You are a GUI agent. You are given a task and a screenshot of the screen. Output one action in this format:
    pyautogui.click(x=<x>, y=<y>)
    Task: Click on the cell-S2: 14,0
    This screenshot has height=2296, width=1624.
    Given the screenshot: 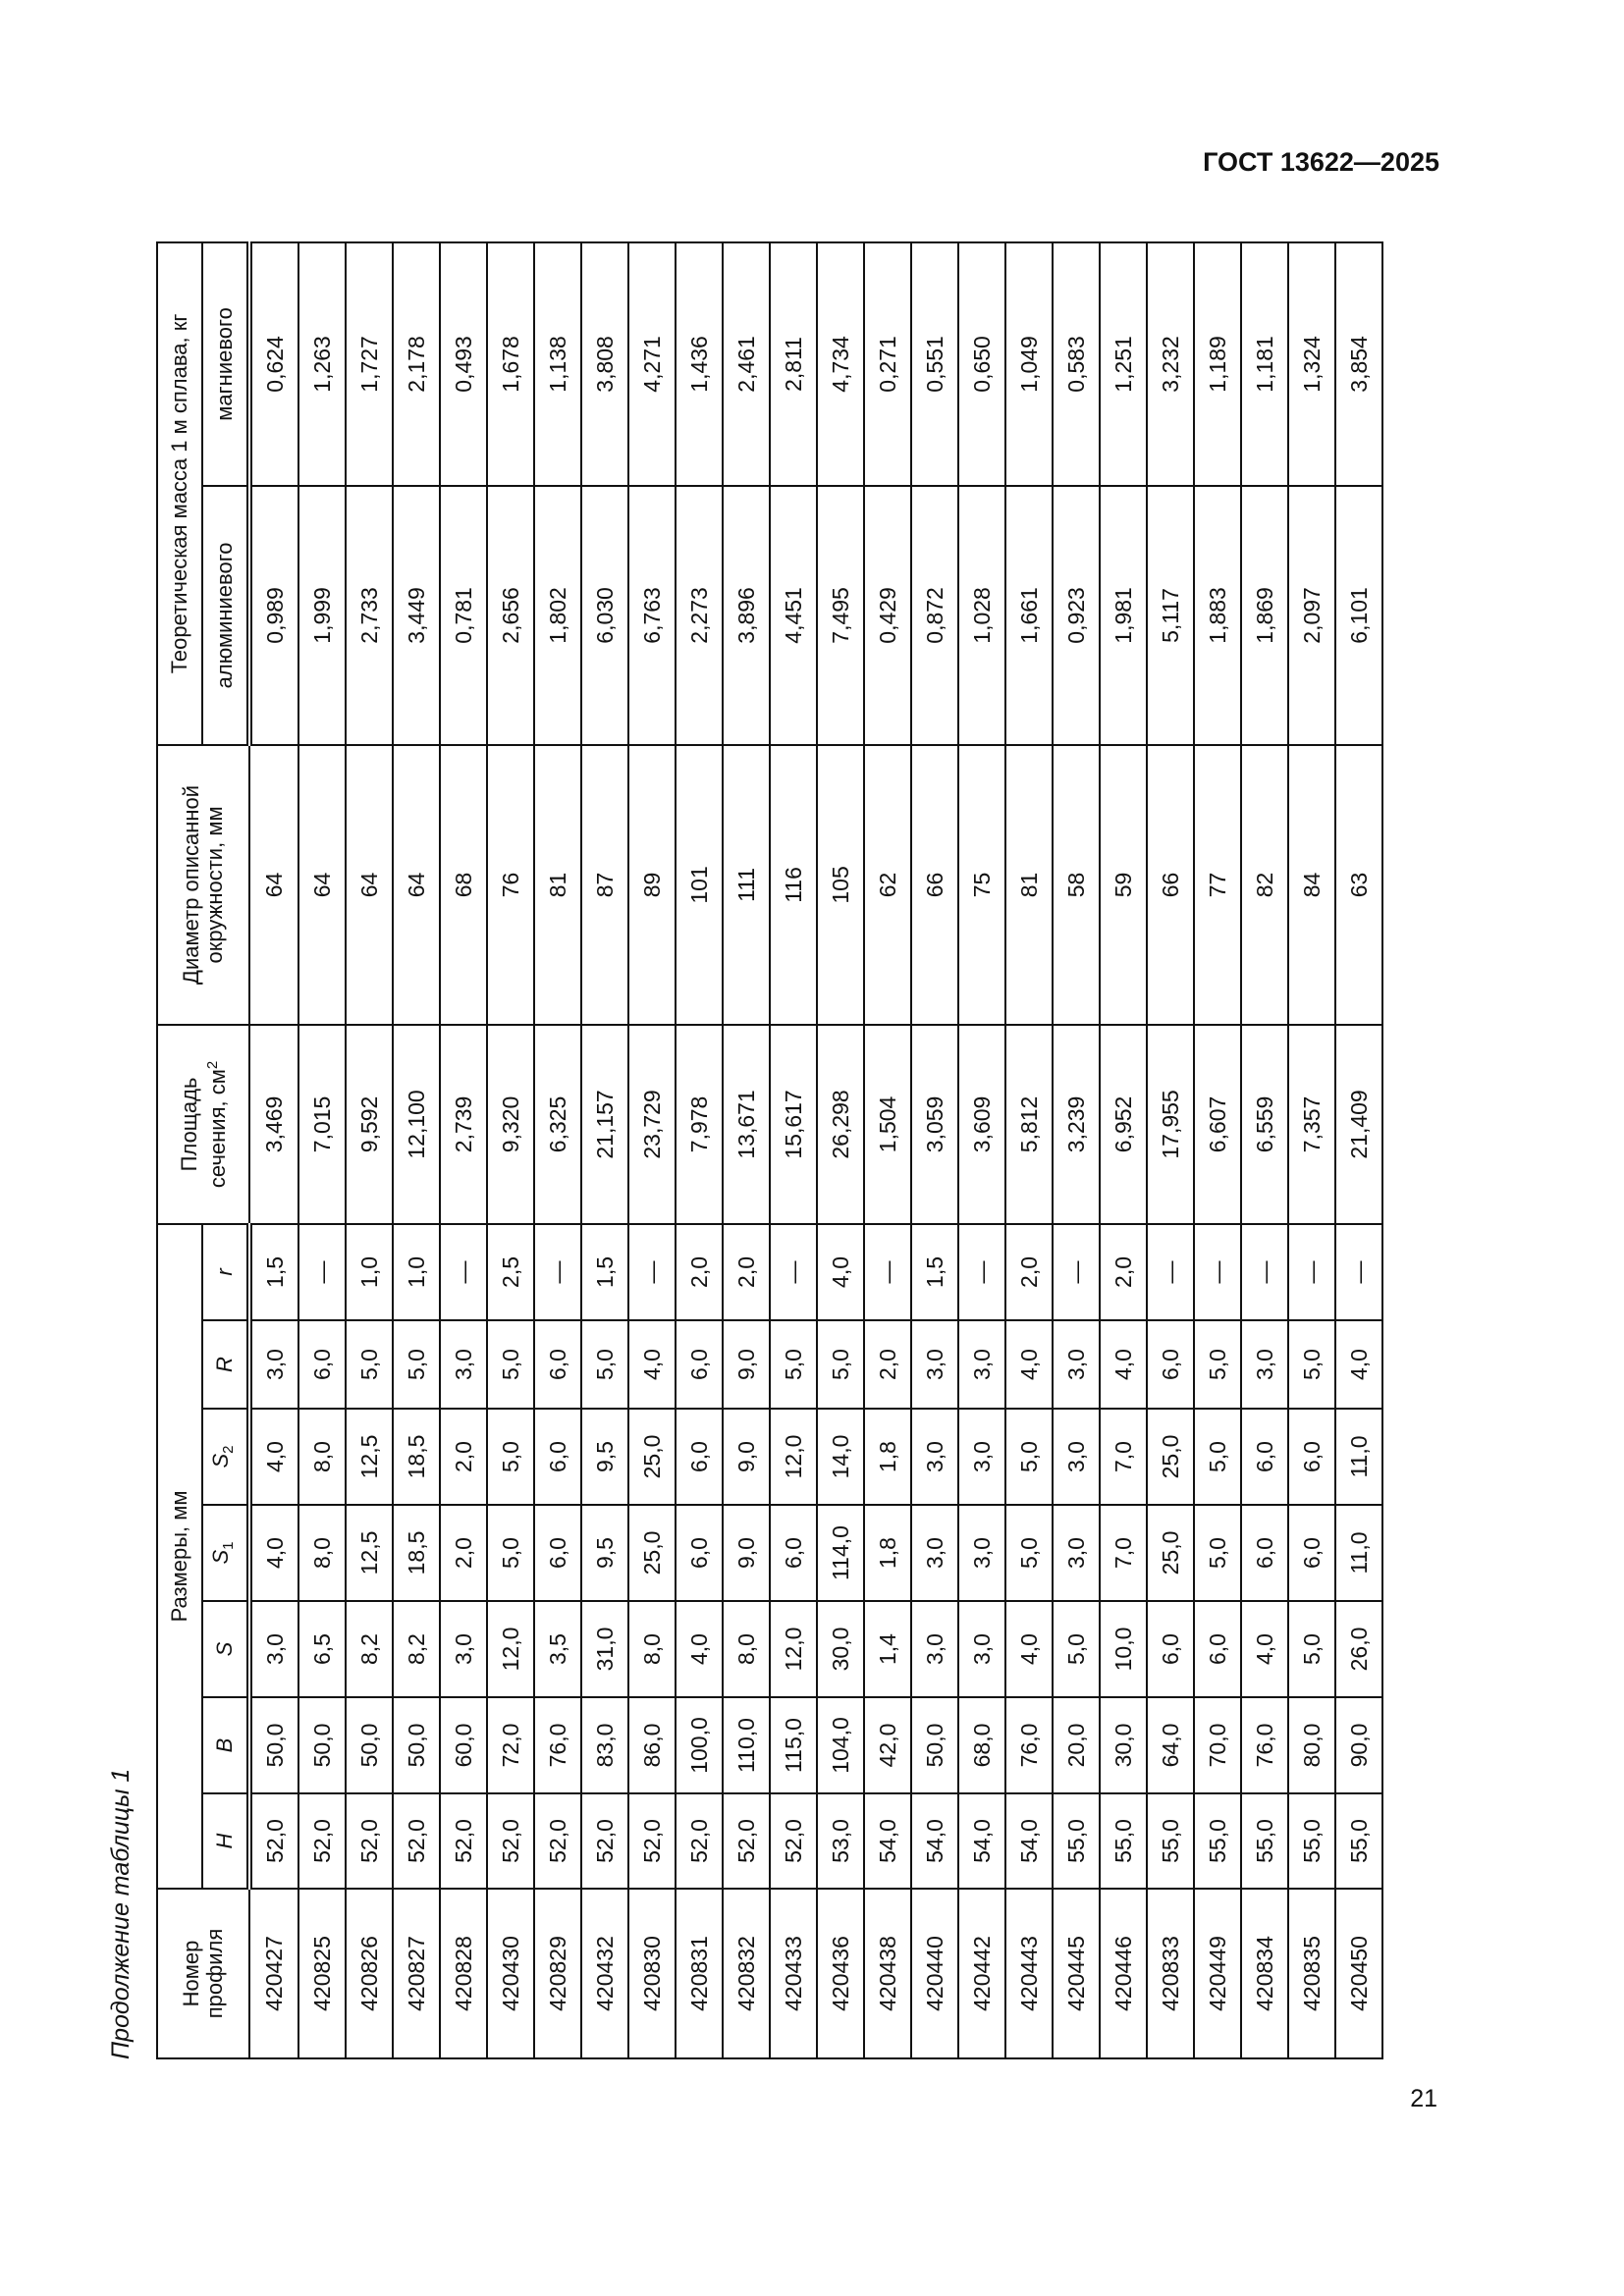 What is the action you would take?
    pyautogui.click(x=840, y=1457)
    